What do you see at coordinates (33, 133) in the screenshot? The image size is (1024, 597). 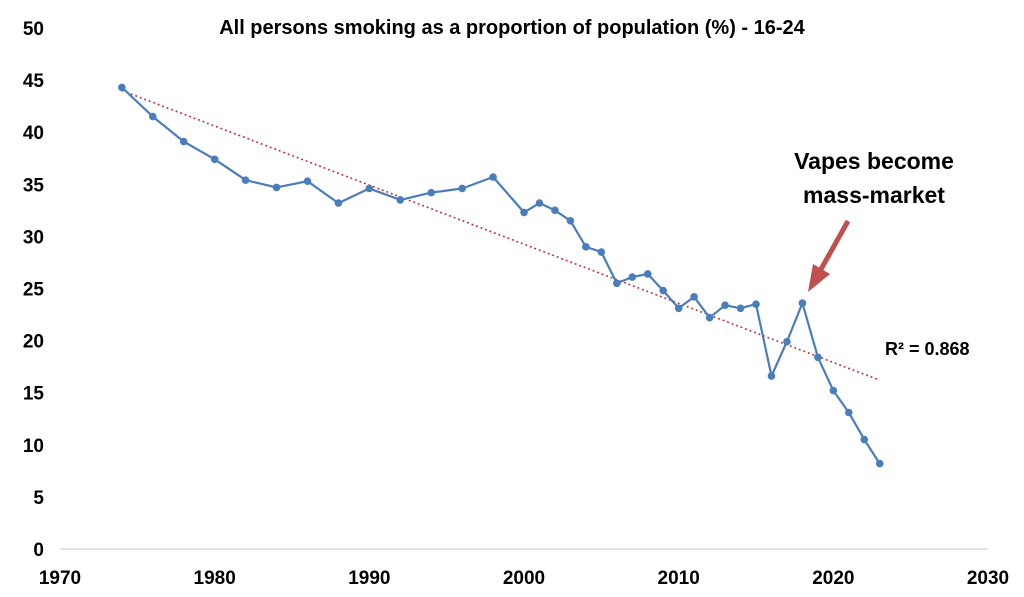 I see `y-tick-label: 40` at bounding box center [33, 133].